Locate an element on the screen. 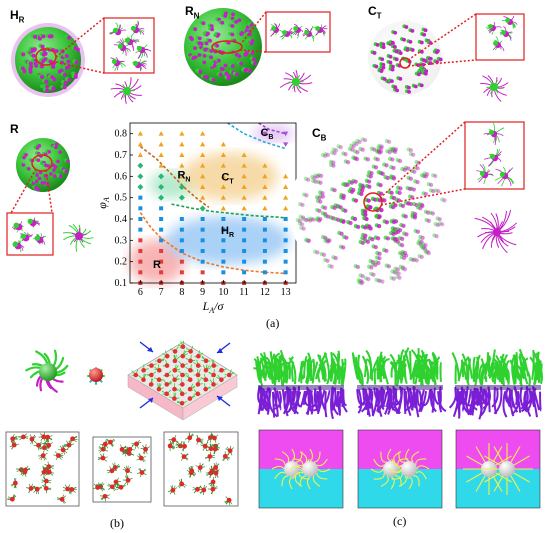 This screenshot has width=550, height=533. phase-region is located at coordinates (273, 133).